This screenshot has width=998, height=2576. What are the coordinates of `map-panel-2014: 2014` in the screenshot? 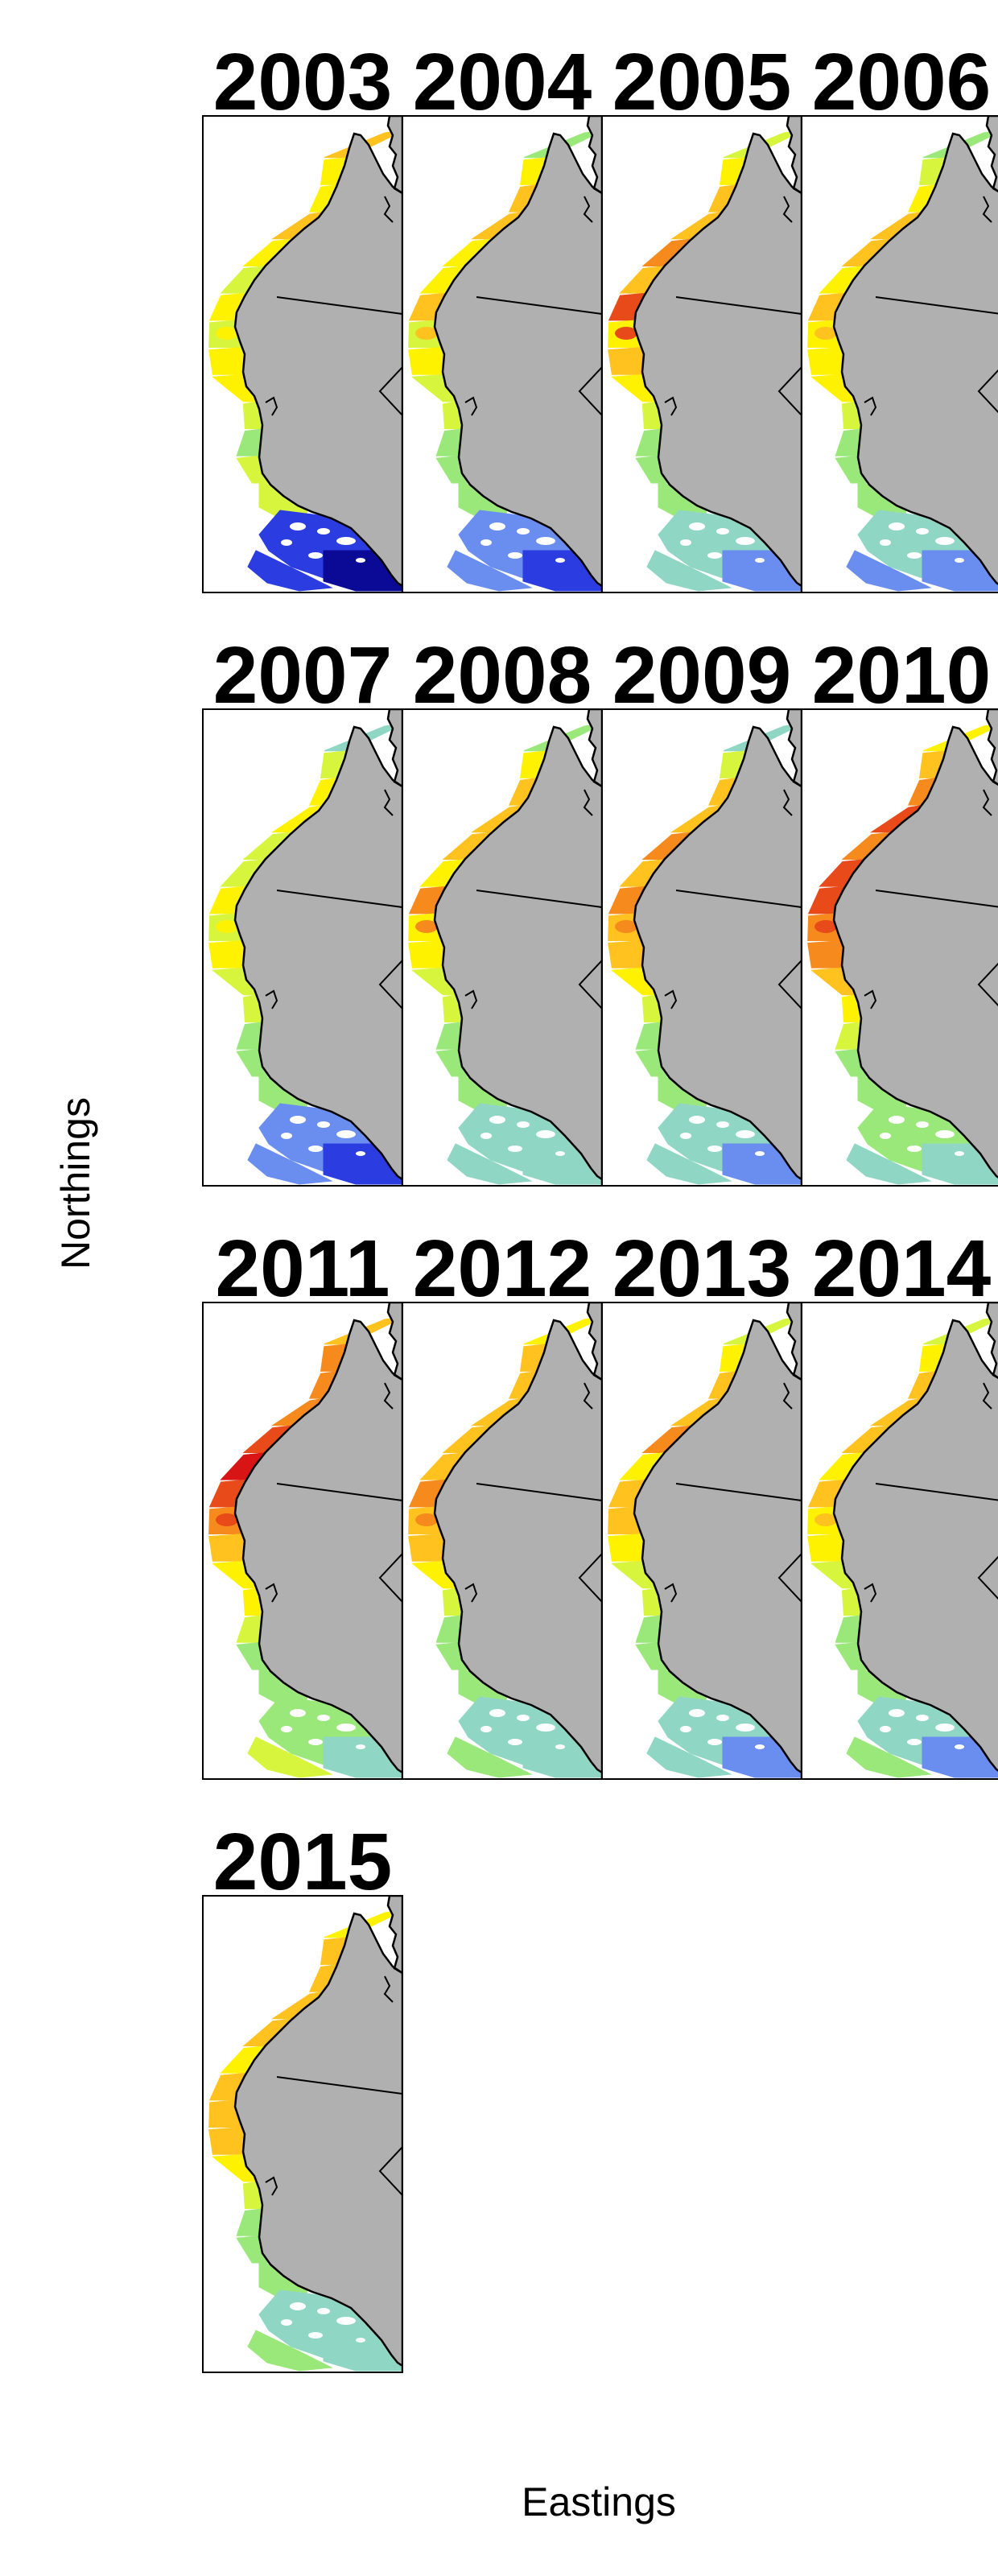 It's located at (899, 1502).